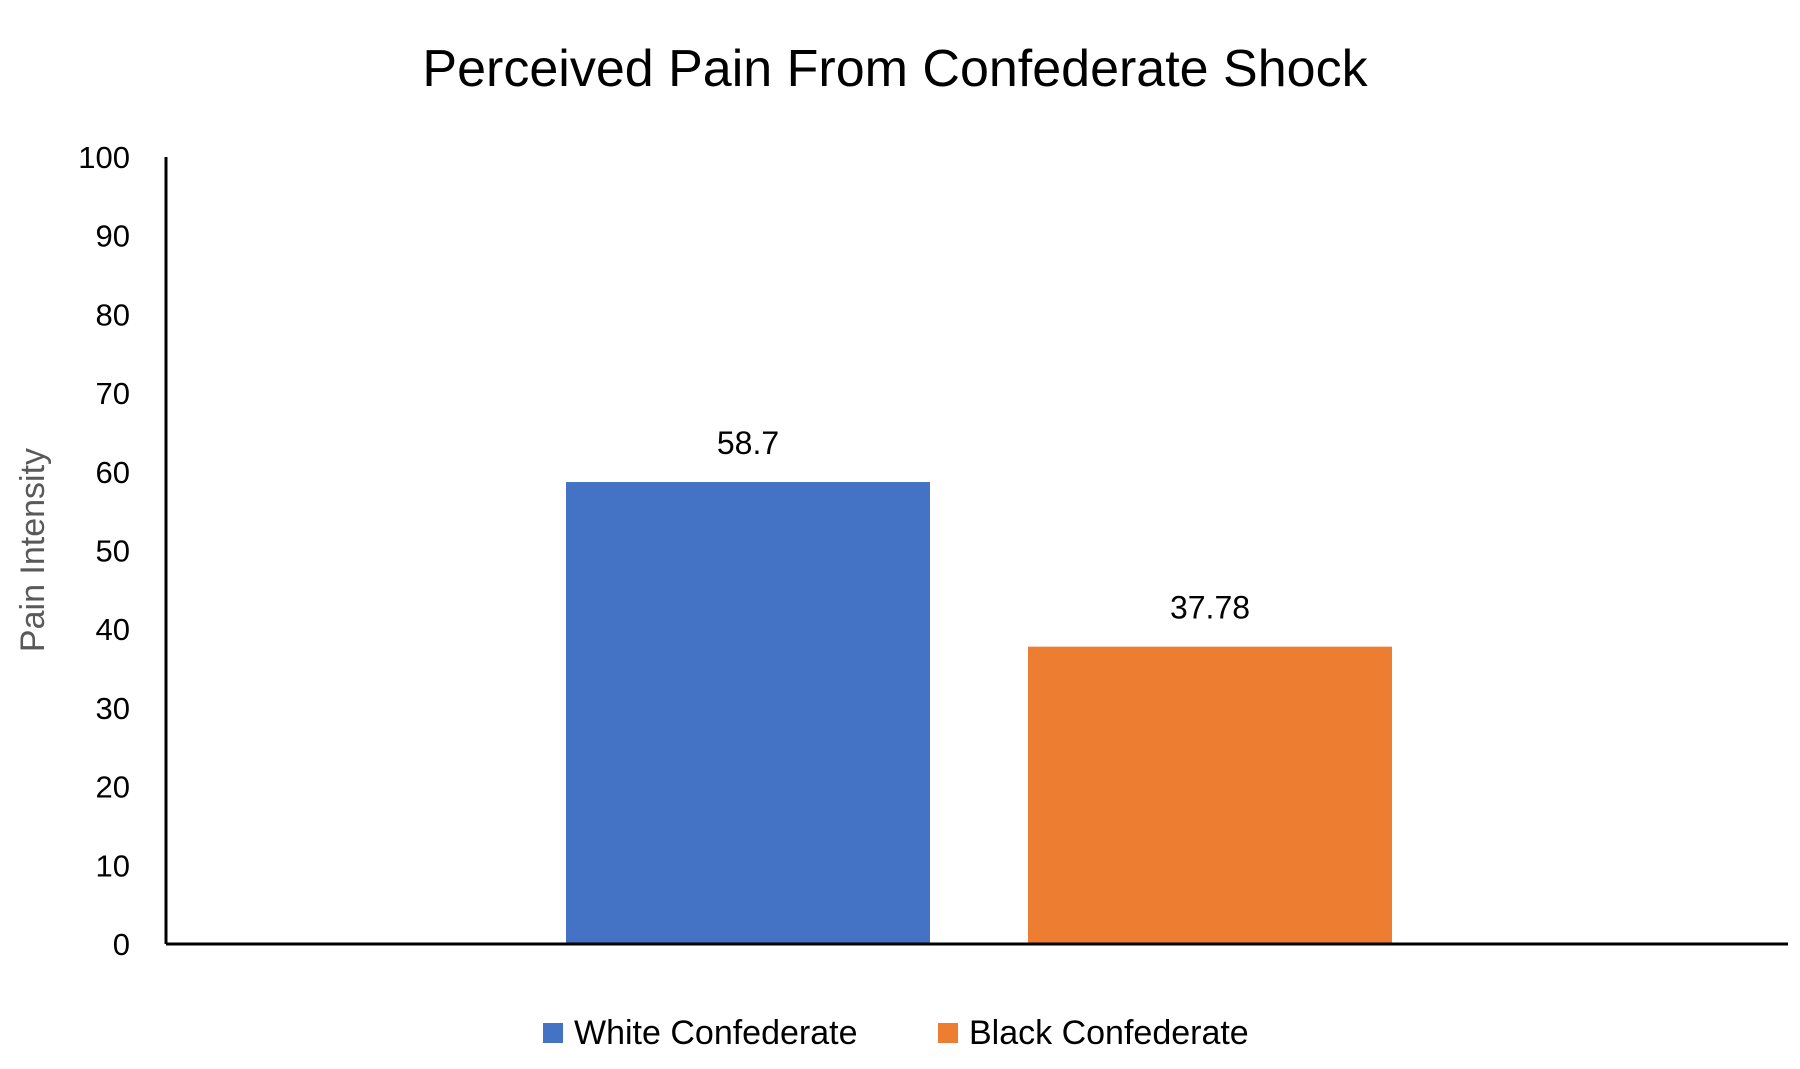  Describe the element at coordinates (1210, 795) in the screenshot. I see `bar-black-confederate` at that location.